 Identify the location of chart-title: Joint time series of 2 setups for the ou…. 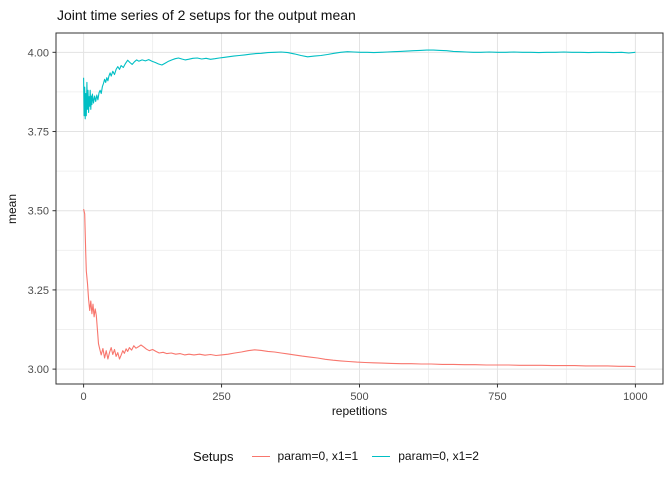
(206, 15).